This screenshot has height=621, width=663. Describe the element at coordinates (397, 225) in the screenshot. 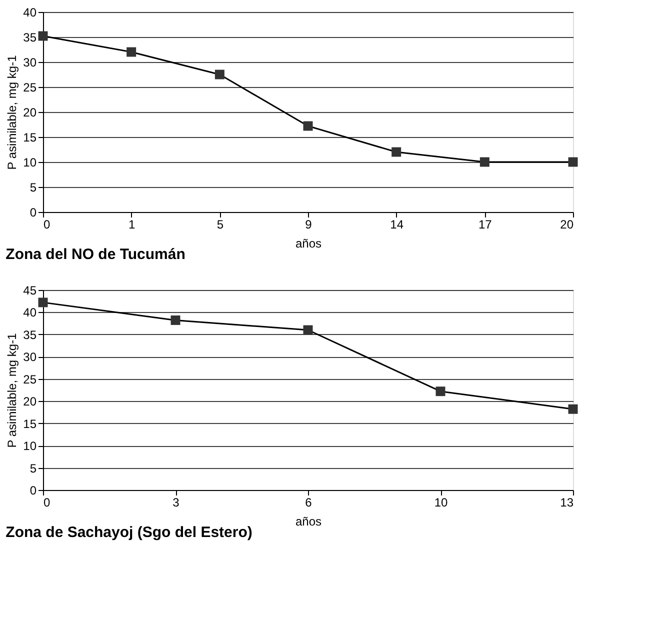

I see `x-tick-label: 14` at that location.